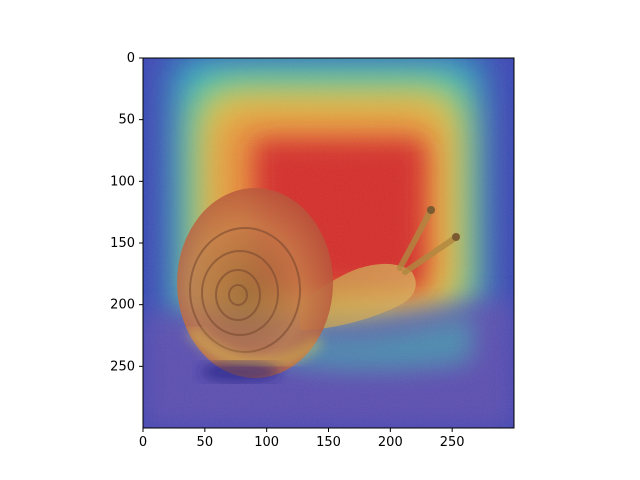  What do you see at coordinates (122, 305) in the screenshot?
I see `y-tick-label: 200` at bounding box center [122, 305].